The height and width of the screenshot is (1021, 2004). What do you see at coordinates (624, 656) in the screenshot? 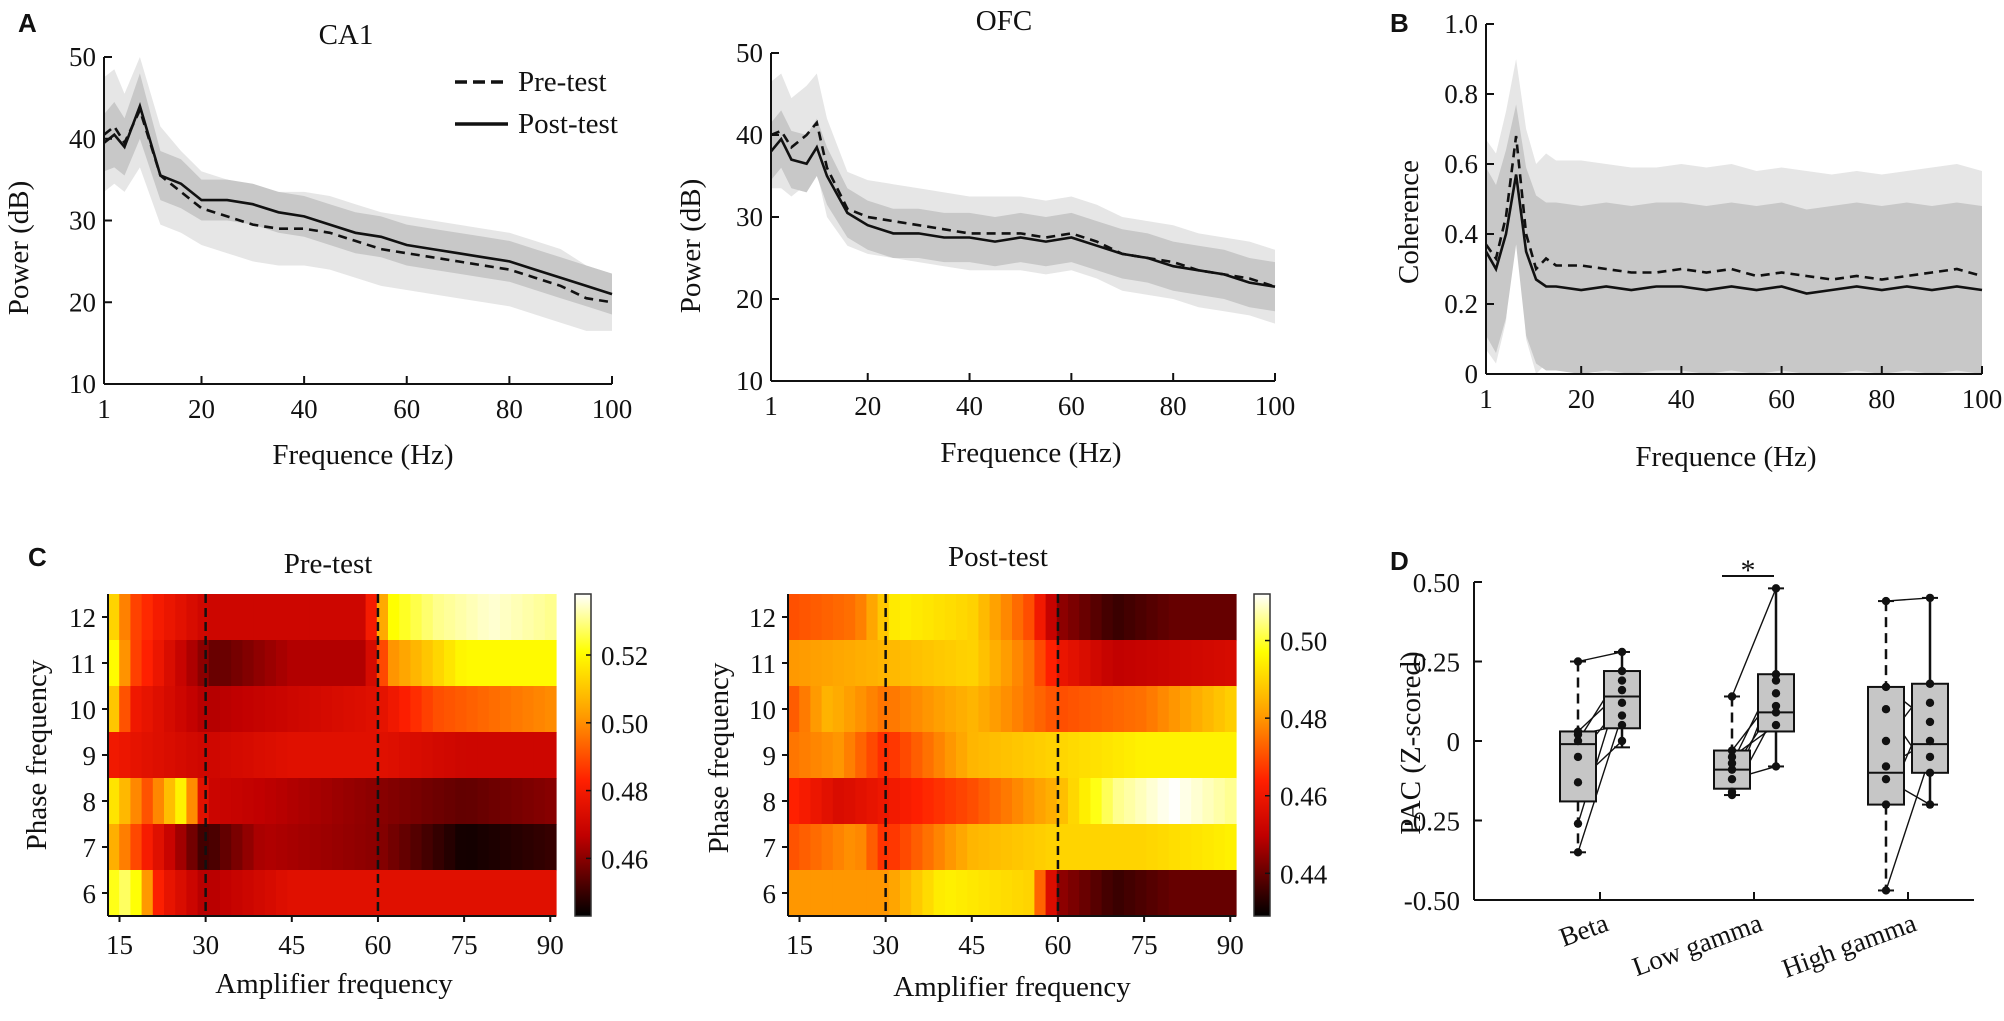
I see `pac-pre-colorbar-tick-label: 0.52` at bounding box center [624, 656].